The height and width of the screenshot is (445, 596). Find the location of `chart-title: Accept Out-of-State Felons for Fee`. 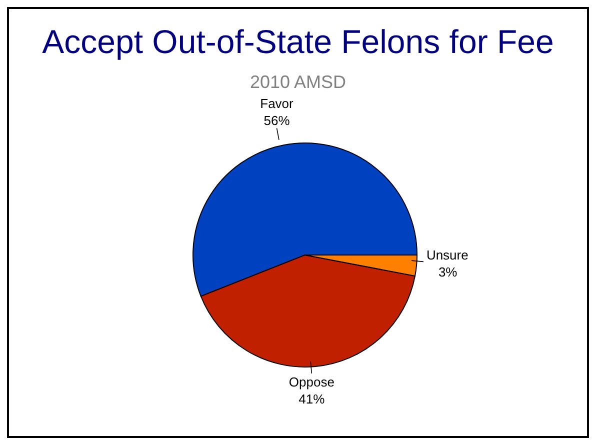

chart-title: Accept Out-of-State Felons for Fee is located at coordinates (298, 41).